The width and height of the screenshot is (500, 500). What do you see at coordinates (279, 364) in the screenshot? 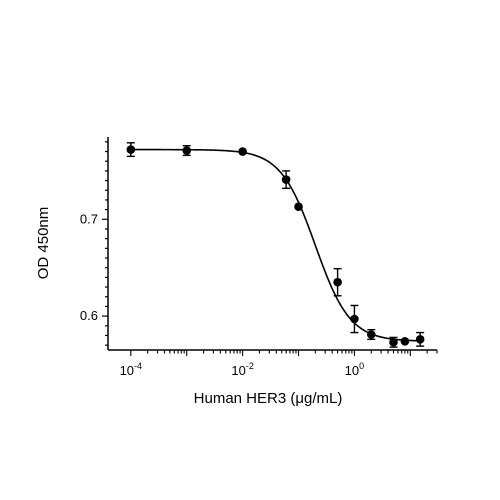
I see `x-ticks: 10⁻⁴ 10⁻² 10⁰` at bounding box center [279, 364].